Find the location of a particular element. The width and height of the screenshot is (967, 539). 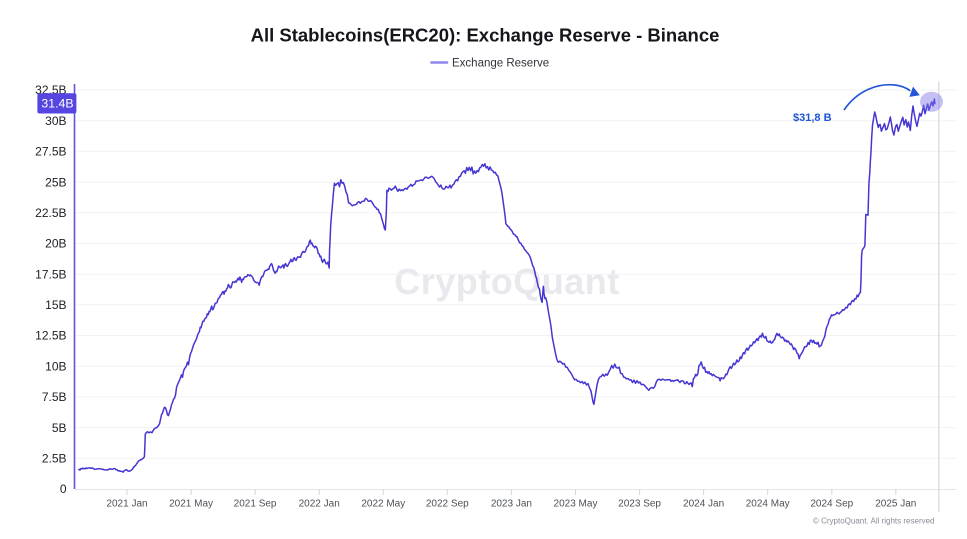

svg-text: 2021 Sep is located at coordinates (255, 504).